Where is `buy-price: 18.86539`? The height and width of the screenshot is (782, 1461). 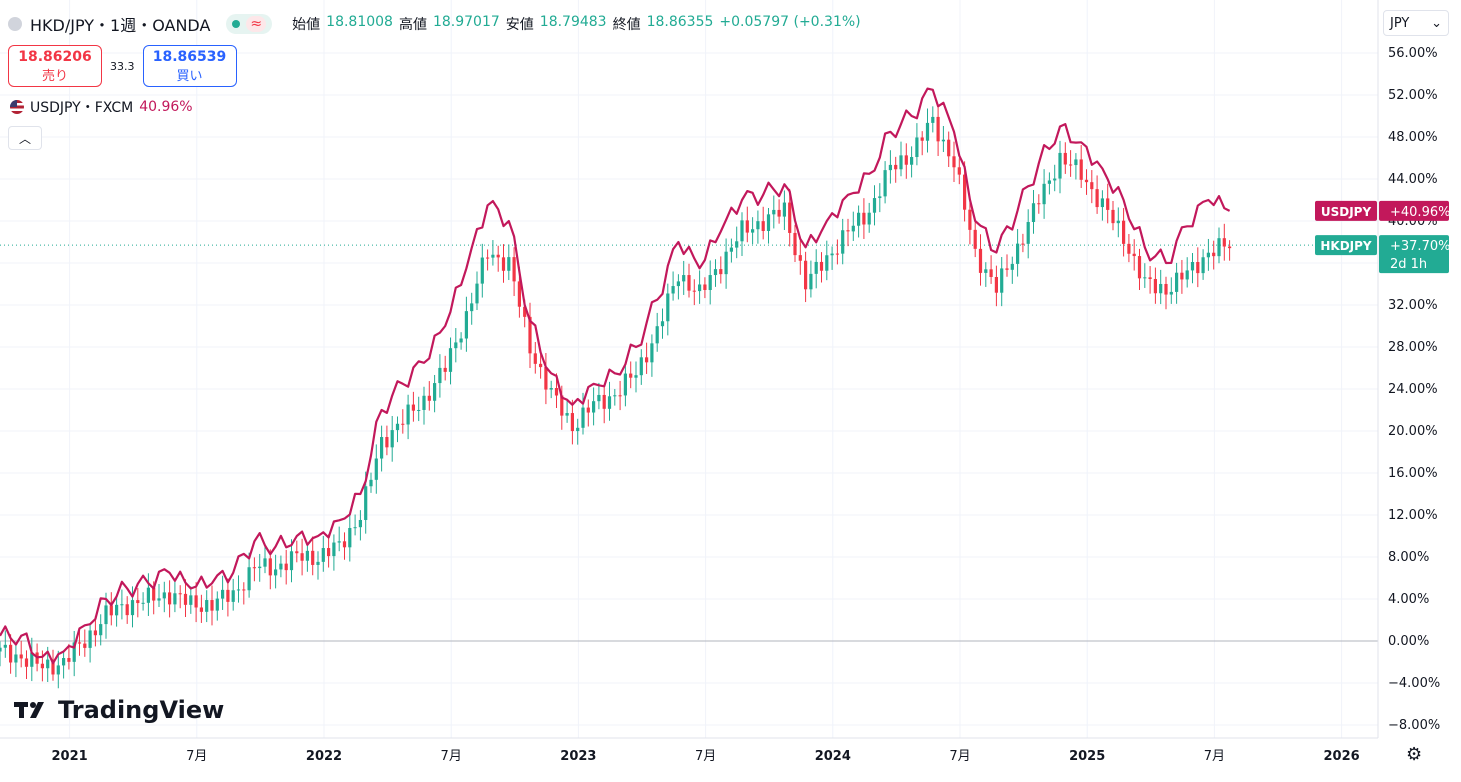 buy-price: 18.86539 is located at coordinates (189, 56).